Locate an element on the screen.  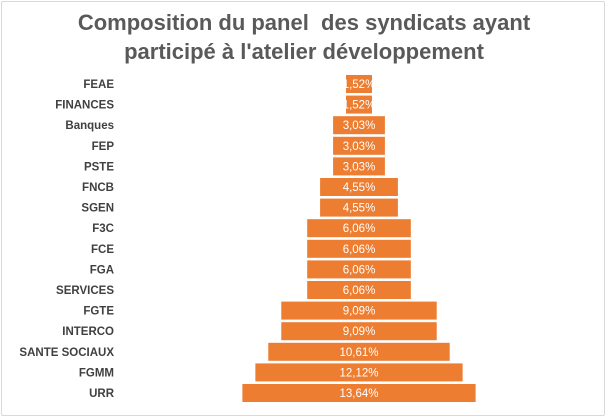
data-label-pste: 3,03% is located at coordinates (359, 167).